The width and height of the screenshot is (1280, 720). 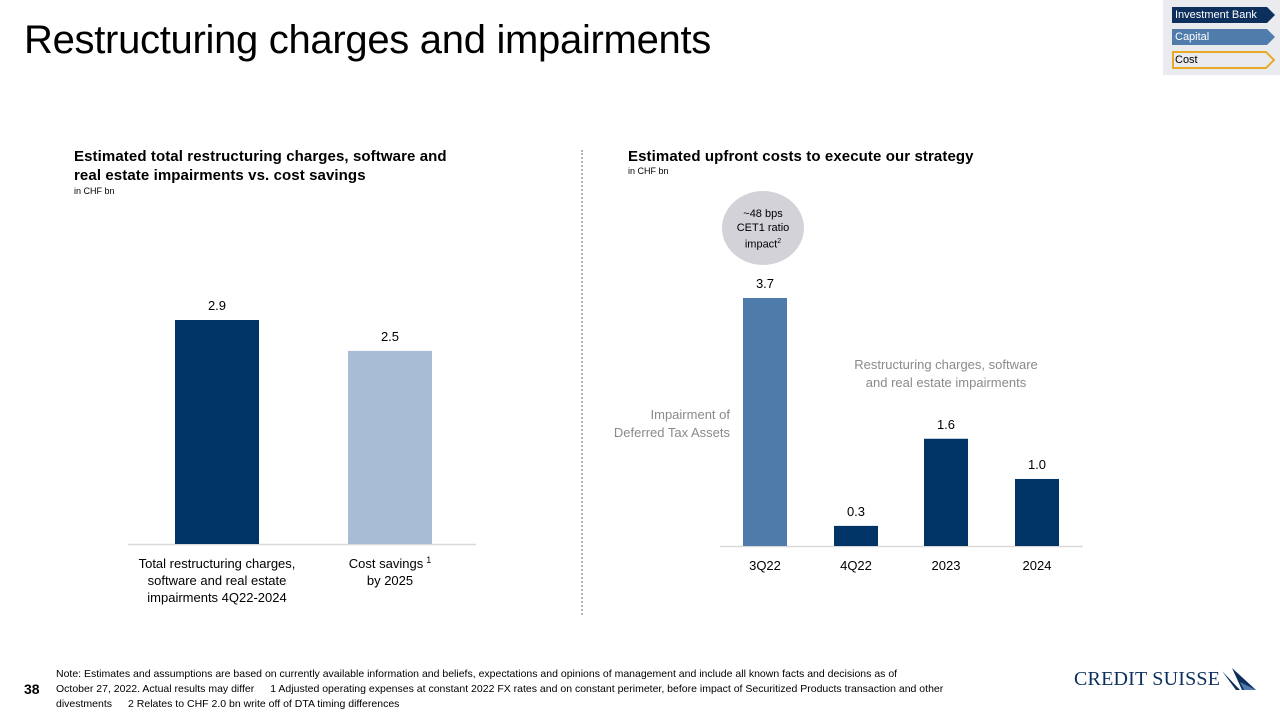 What do you see at coordinates (390, 336) in the screenshot?
I see `value-label: 2.5` at bounding box center [390, 336].